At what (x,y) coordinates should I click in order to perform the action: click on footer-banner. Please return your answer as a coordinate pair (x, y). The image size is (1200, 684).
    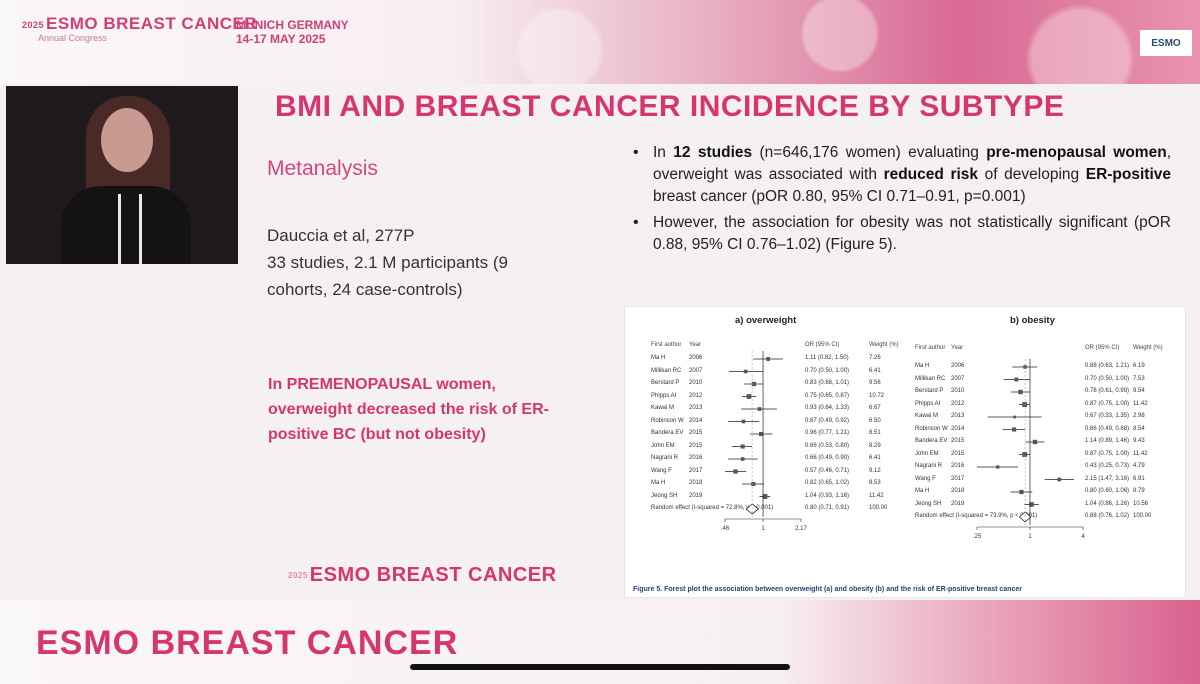
    Looking at the image, I should click on (600, 642).